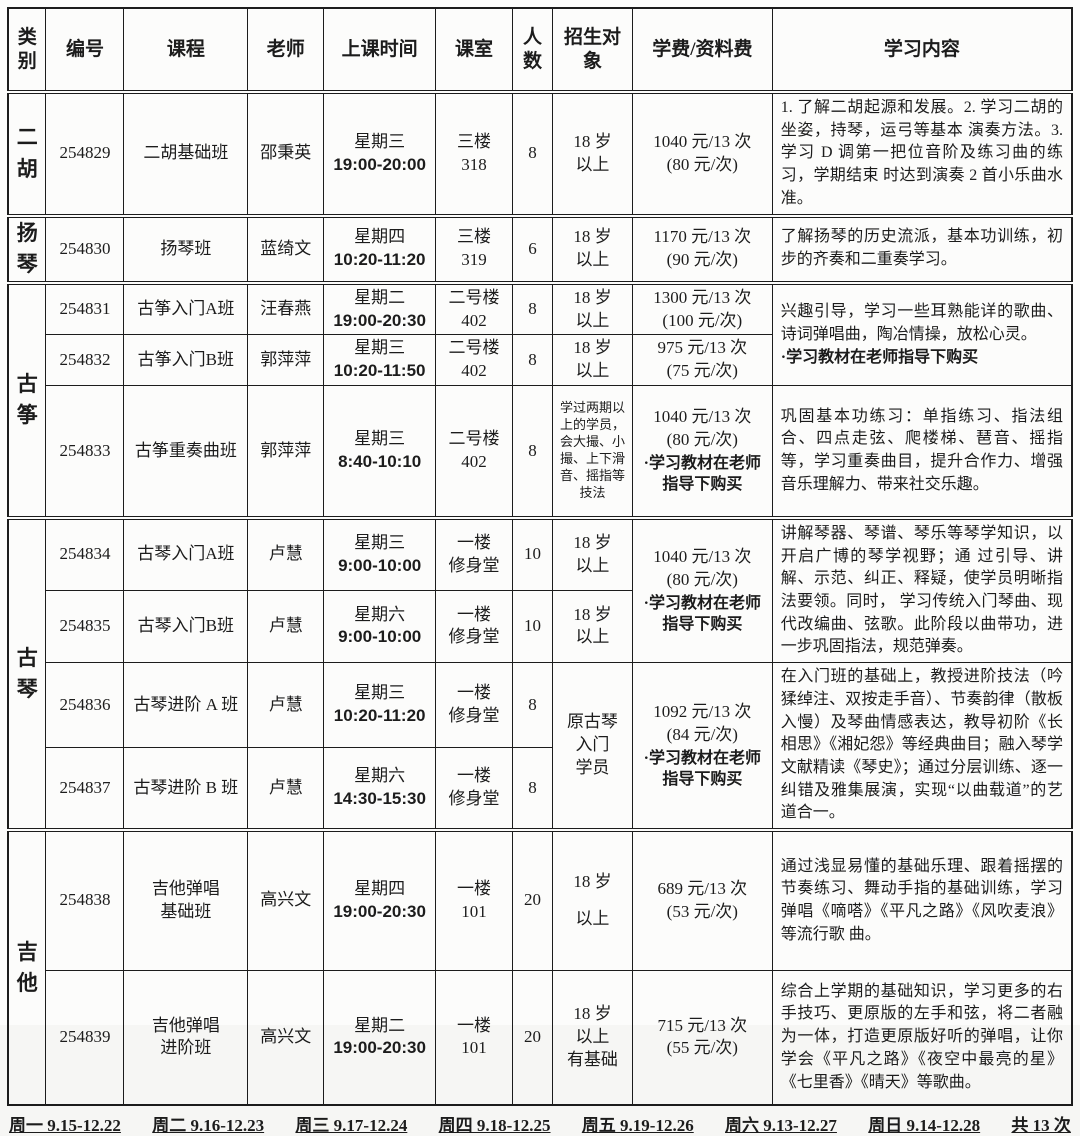  I want to click on footer-date-range: 周一 9.15-12.22, so click(65, 1126).